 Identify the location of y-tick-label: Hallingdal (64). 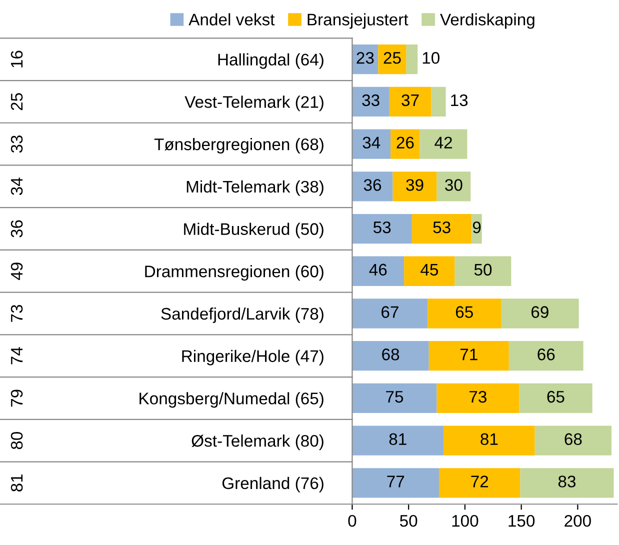
(271, 61).